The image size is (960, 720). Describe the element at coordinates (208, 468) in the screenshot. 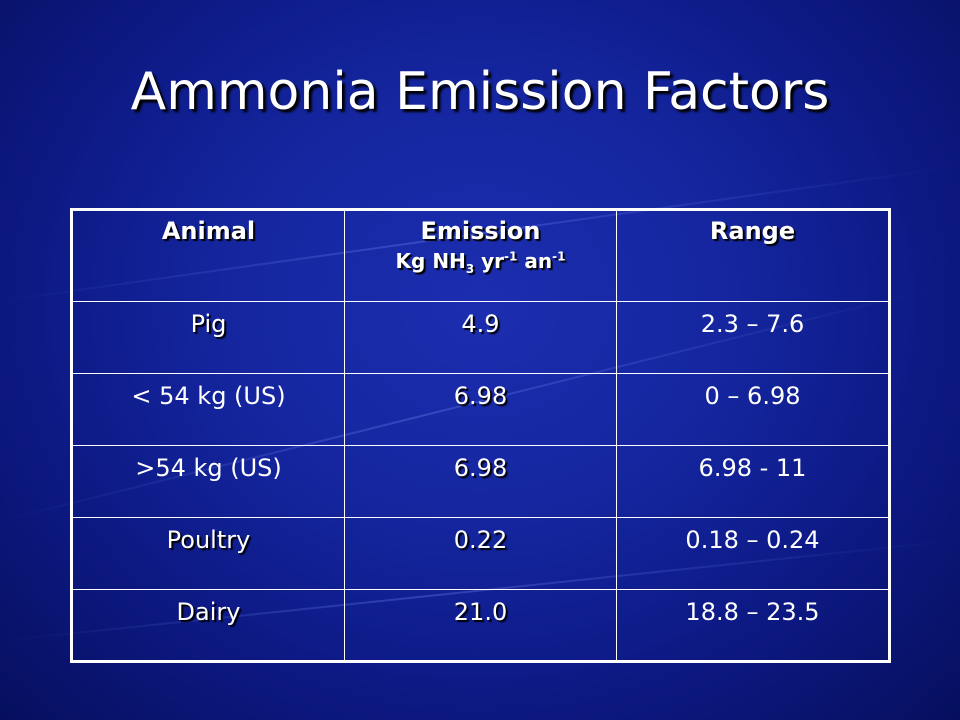

I see `animal-name: >54 kg (US)` at that location.